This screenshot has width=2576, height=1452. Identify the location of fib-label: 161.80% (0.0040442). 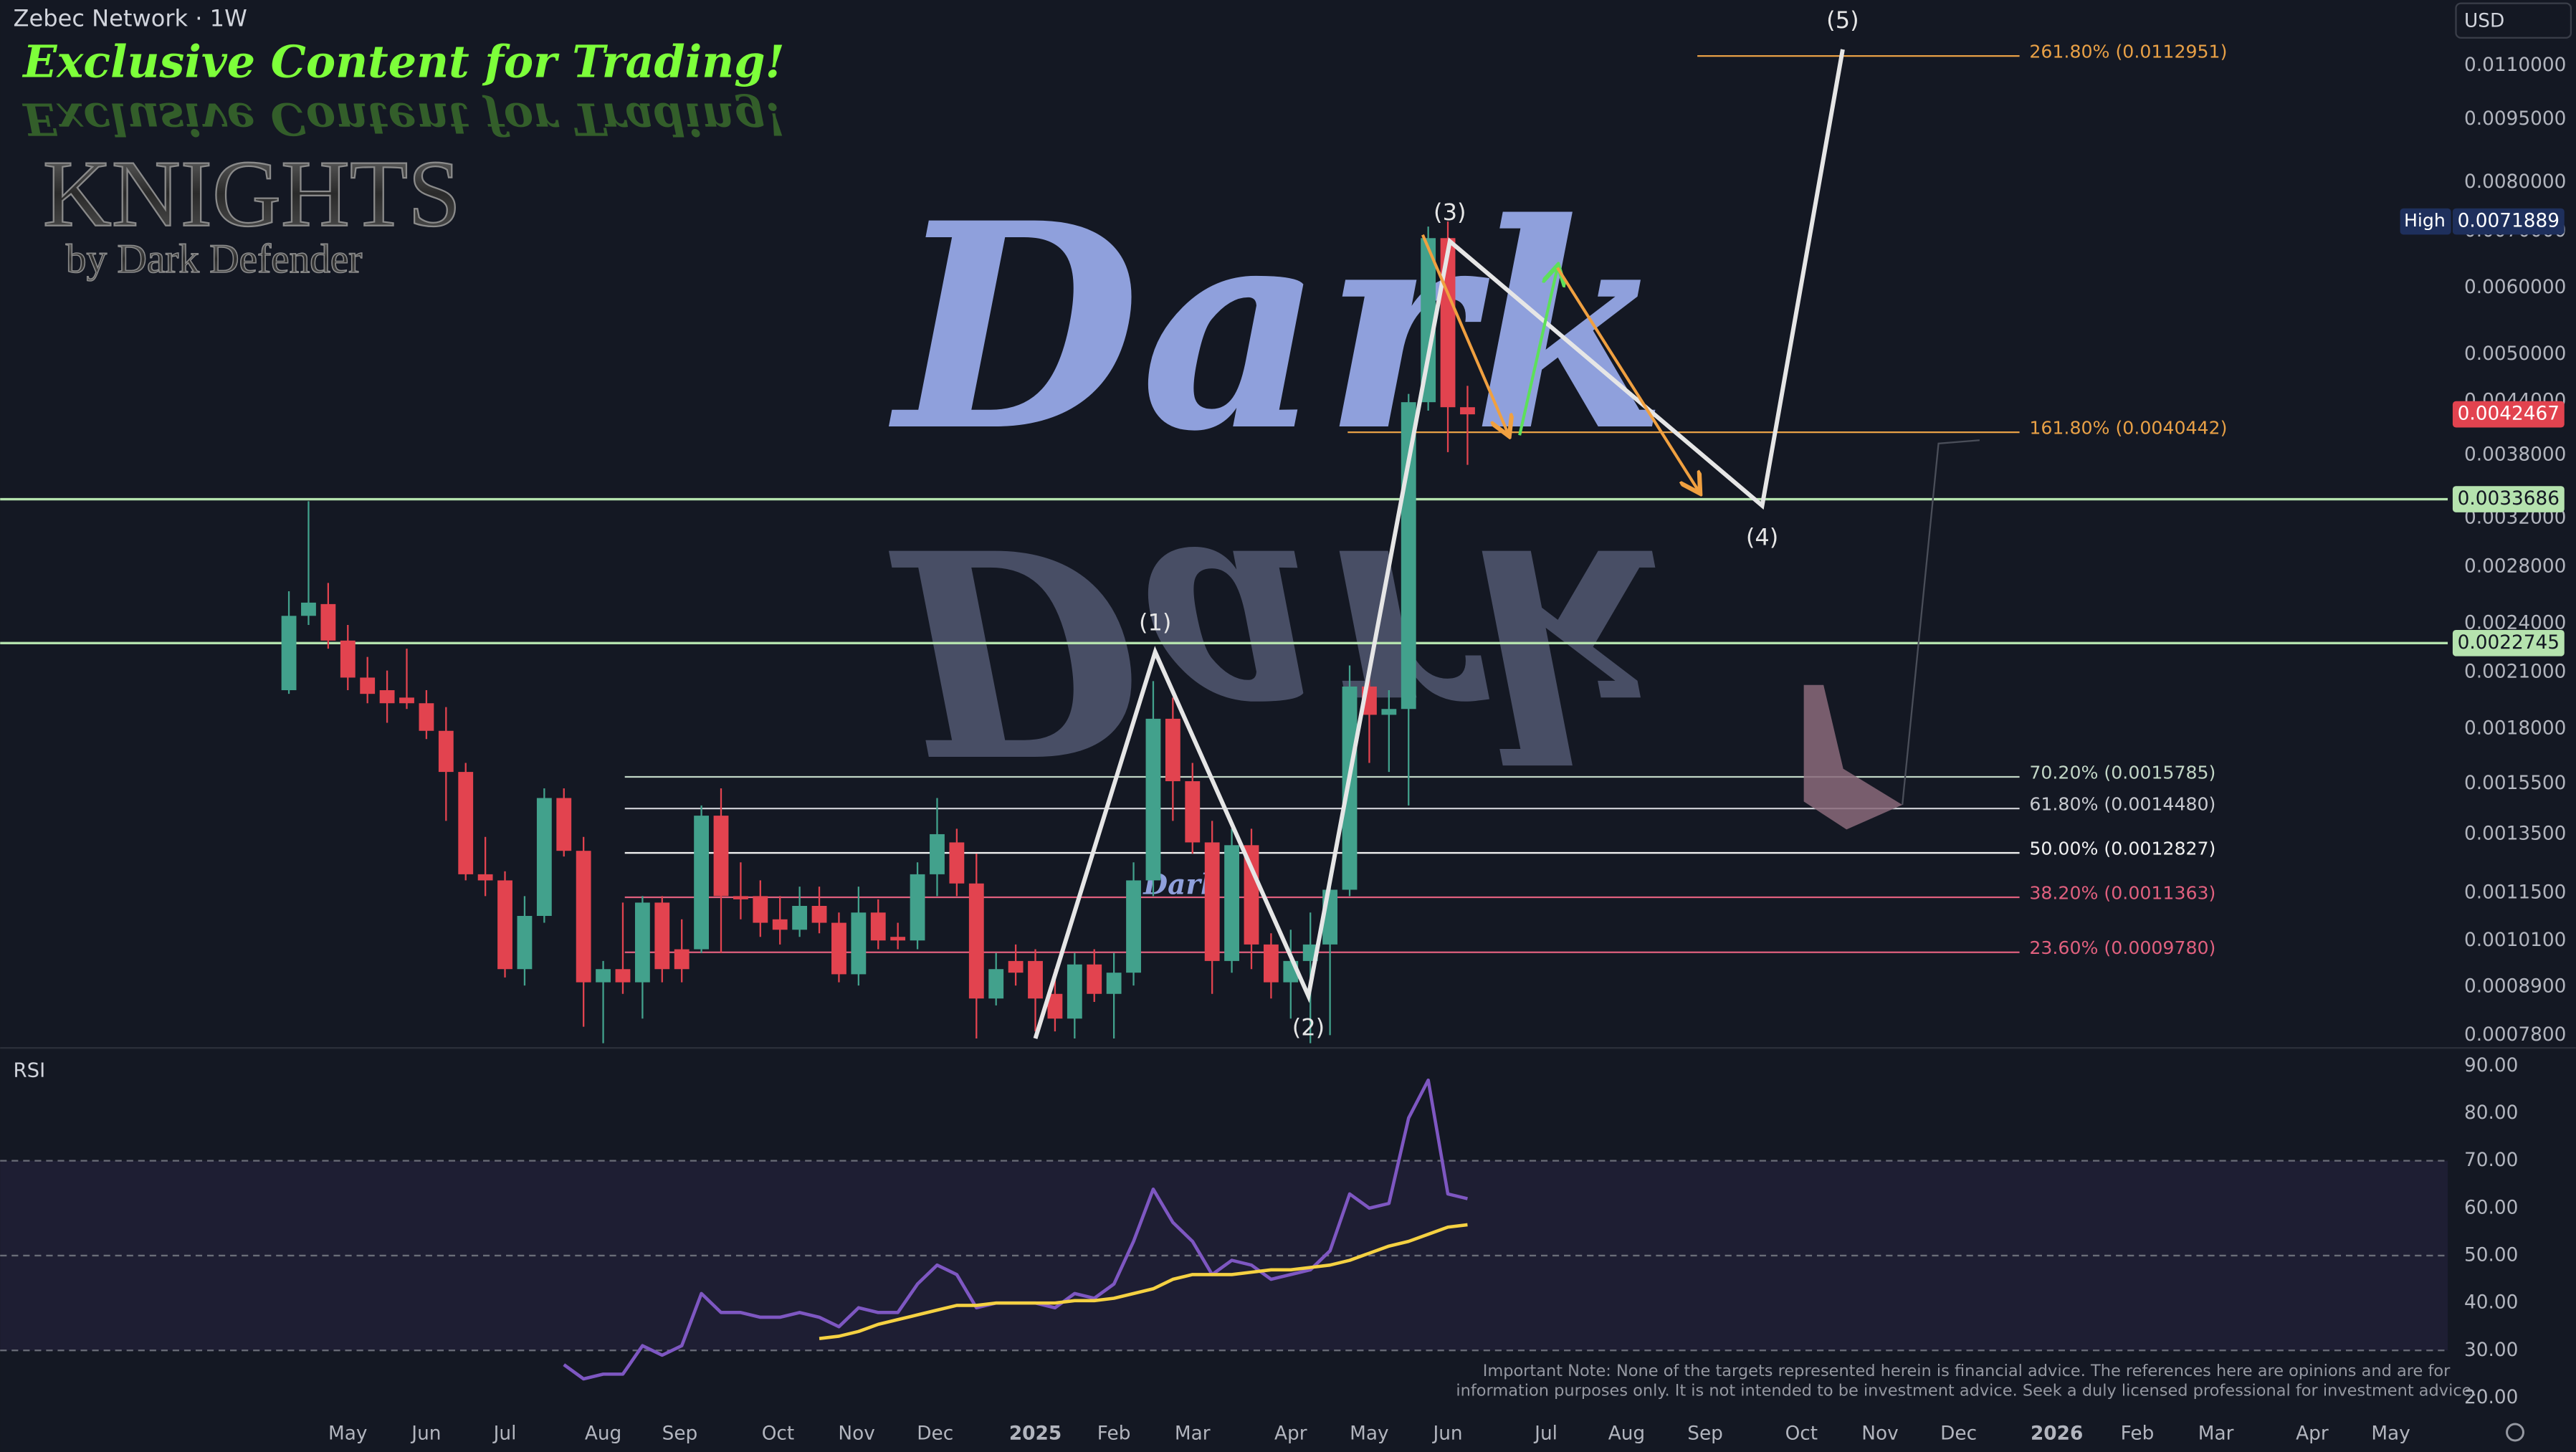
(2128, 428).